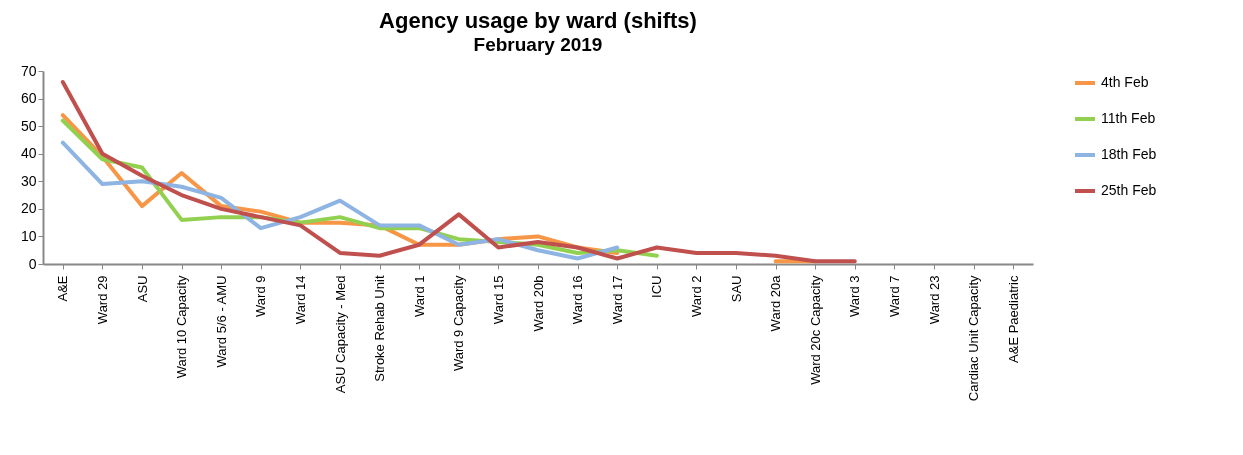 The width and height of the screenshot is (1243, 455). What do you see at coordinates (498, 300) in the screenshot?
I see `x-tick-label: Ward 15` at bounding box center [498, 300].